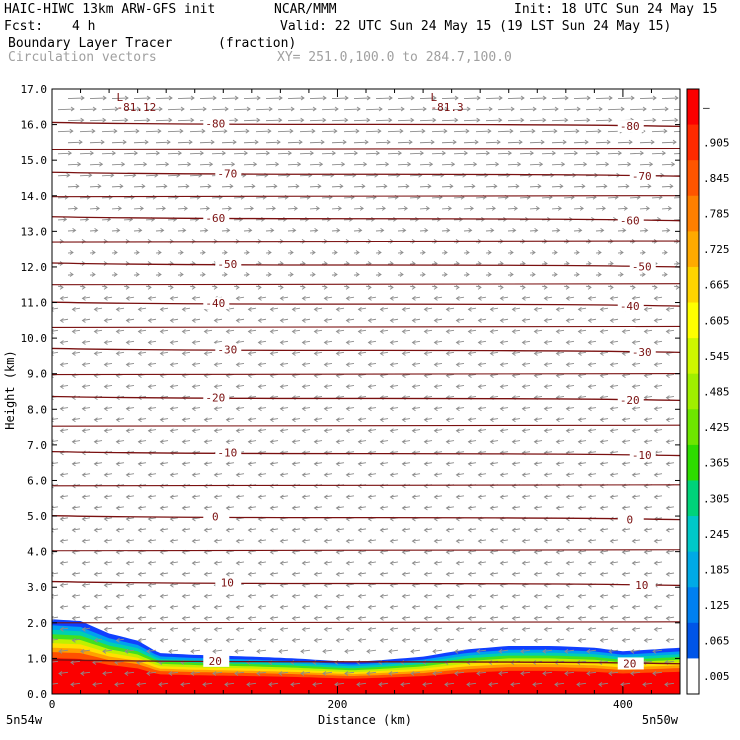  I want to click on contour-label: -40, so click(215, 303).